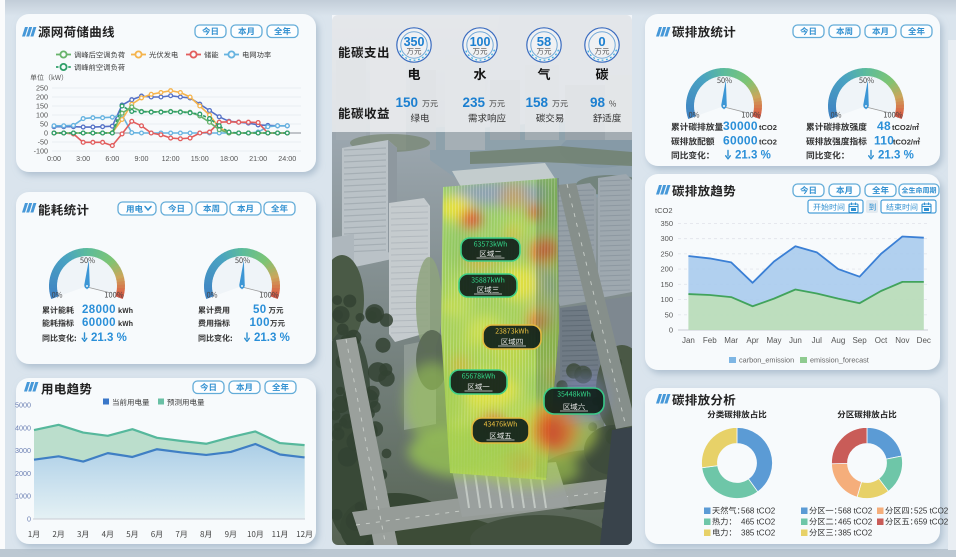 The image size is (956, 557). Describe the element at coordinates (740, 126) in the screenshot. I see `svg-text: 30000` at that location.